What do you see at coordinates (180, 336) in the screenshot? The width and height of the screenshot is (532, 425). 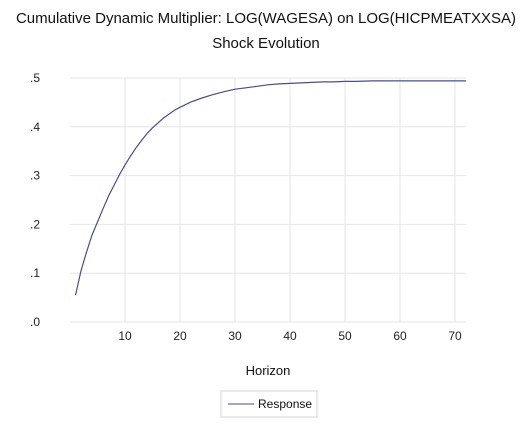 I see `x-tick-label: 20` at bounding box center [180, 336].